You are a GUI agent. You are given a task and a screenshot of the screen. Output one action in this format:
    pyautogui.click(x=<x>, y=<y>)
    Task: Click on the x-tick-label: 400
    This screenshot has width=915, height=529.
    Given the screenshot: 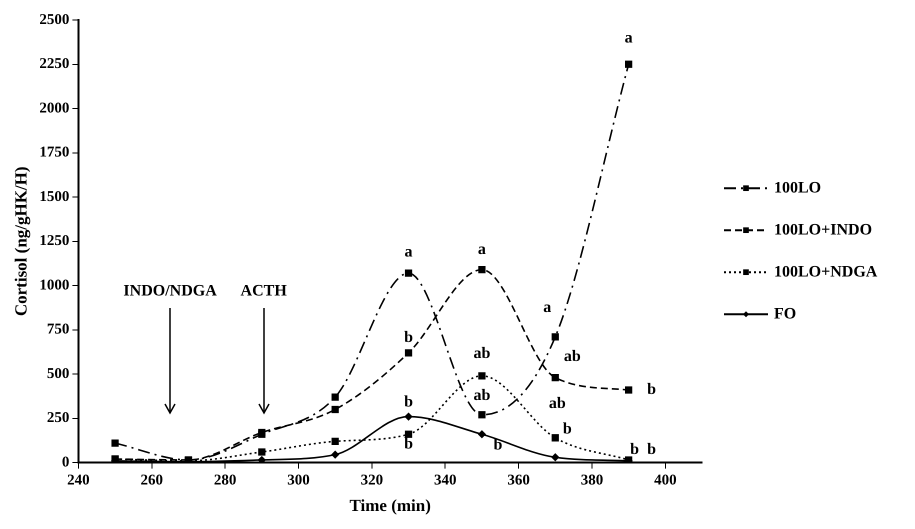 What is the action you would take?
    pyautogui.click(x=665, y=480)
    